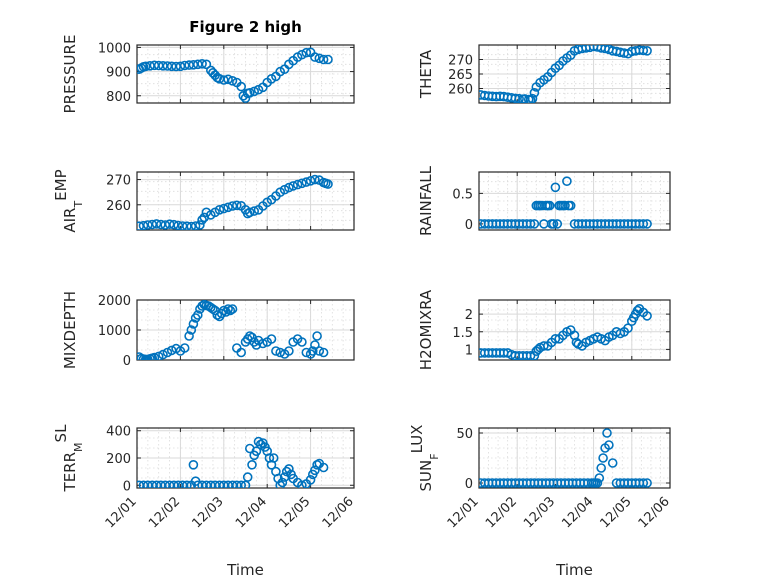 This screenshot has width=778, height=583. What do you see at coordinates (233, 330) in the screenshot?
I see `series-mixdepth` at bounding box center [233, 330].